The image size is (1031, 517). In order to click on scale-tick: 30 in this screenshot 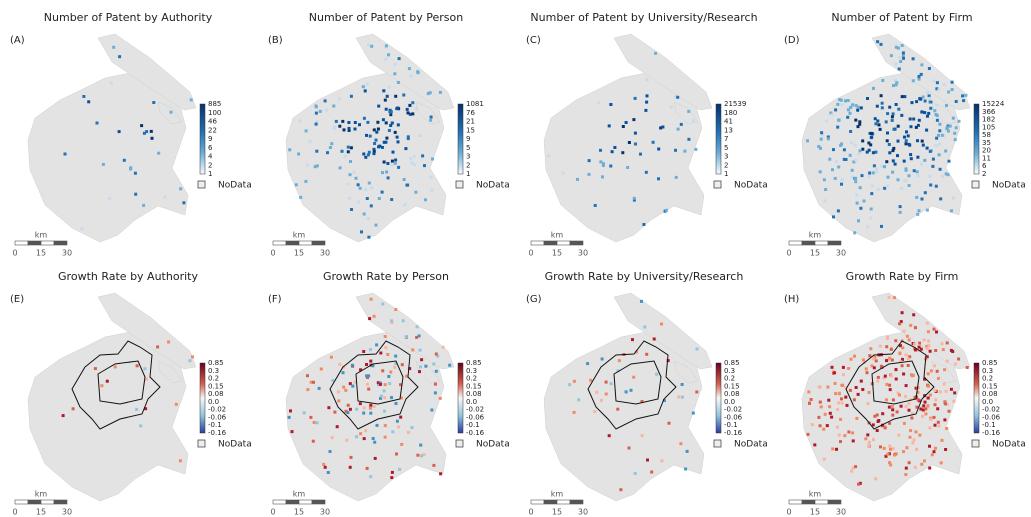, I will do `click(841, 512)`.